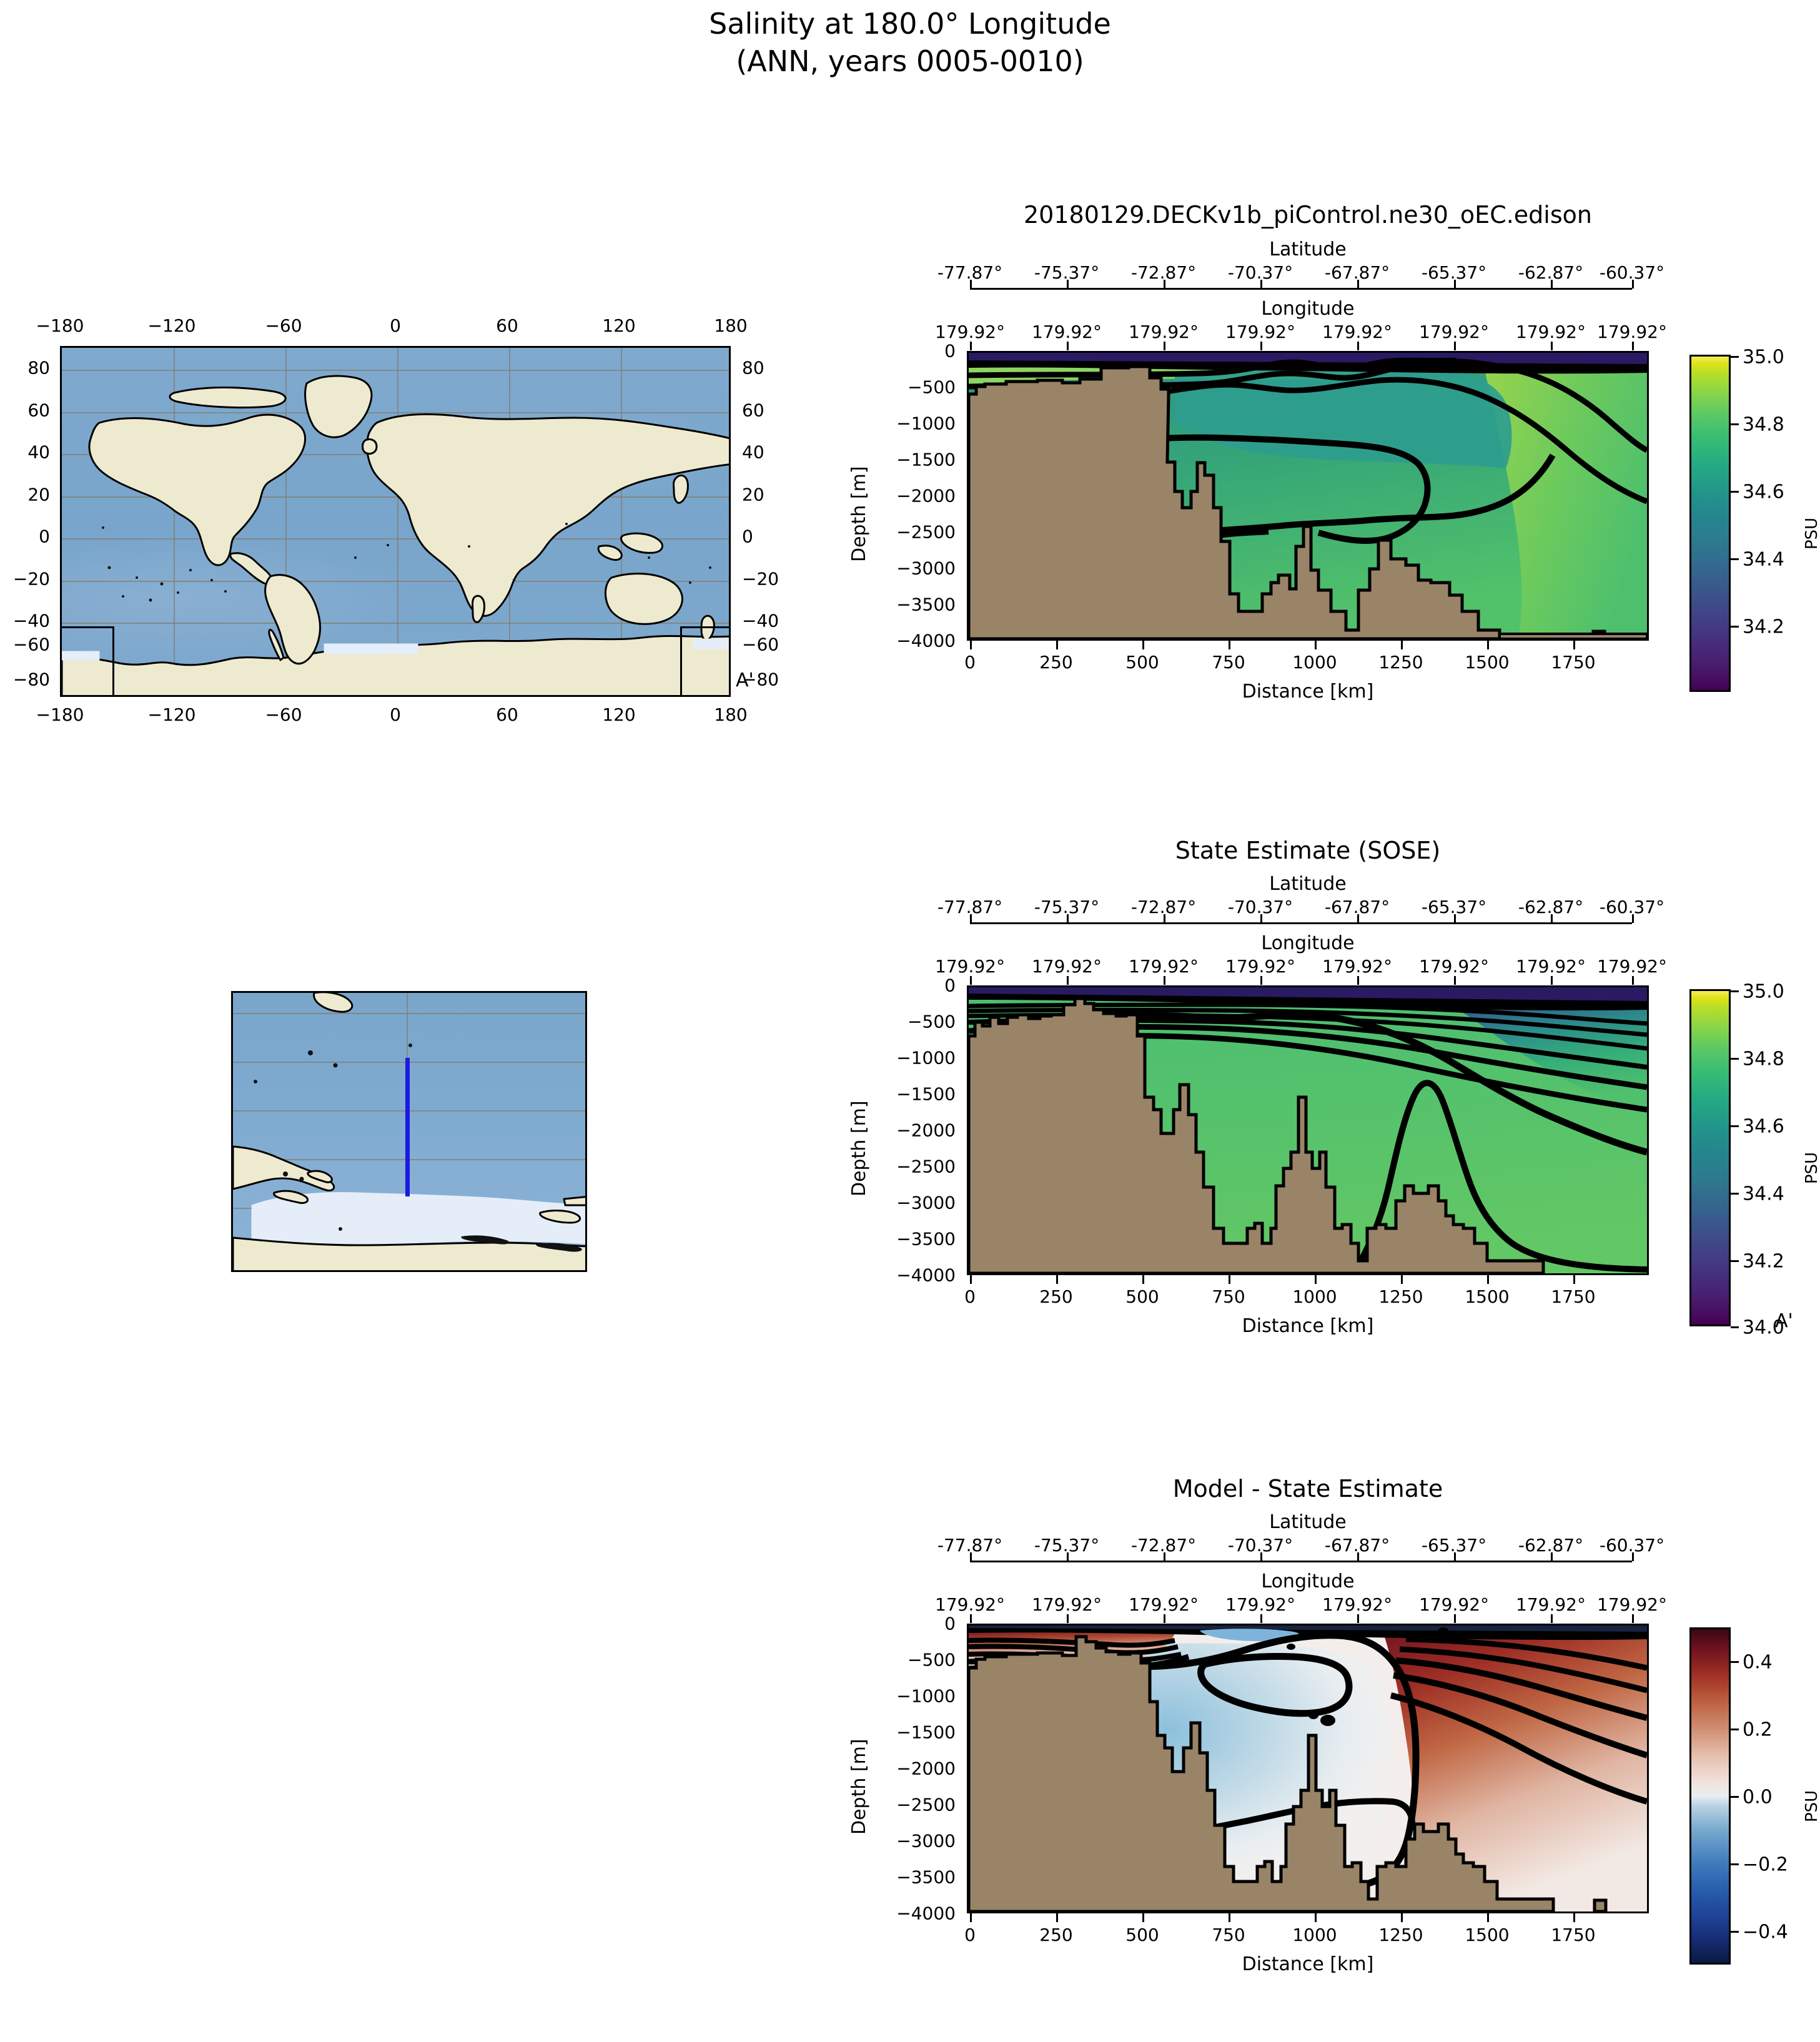 This screenshot has width=1820, height=2042. I want to click on worldmap-xtick-bottom-0: −180, so click(60, 715).